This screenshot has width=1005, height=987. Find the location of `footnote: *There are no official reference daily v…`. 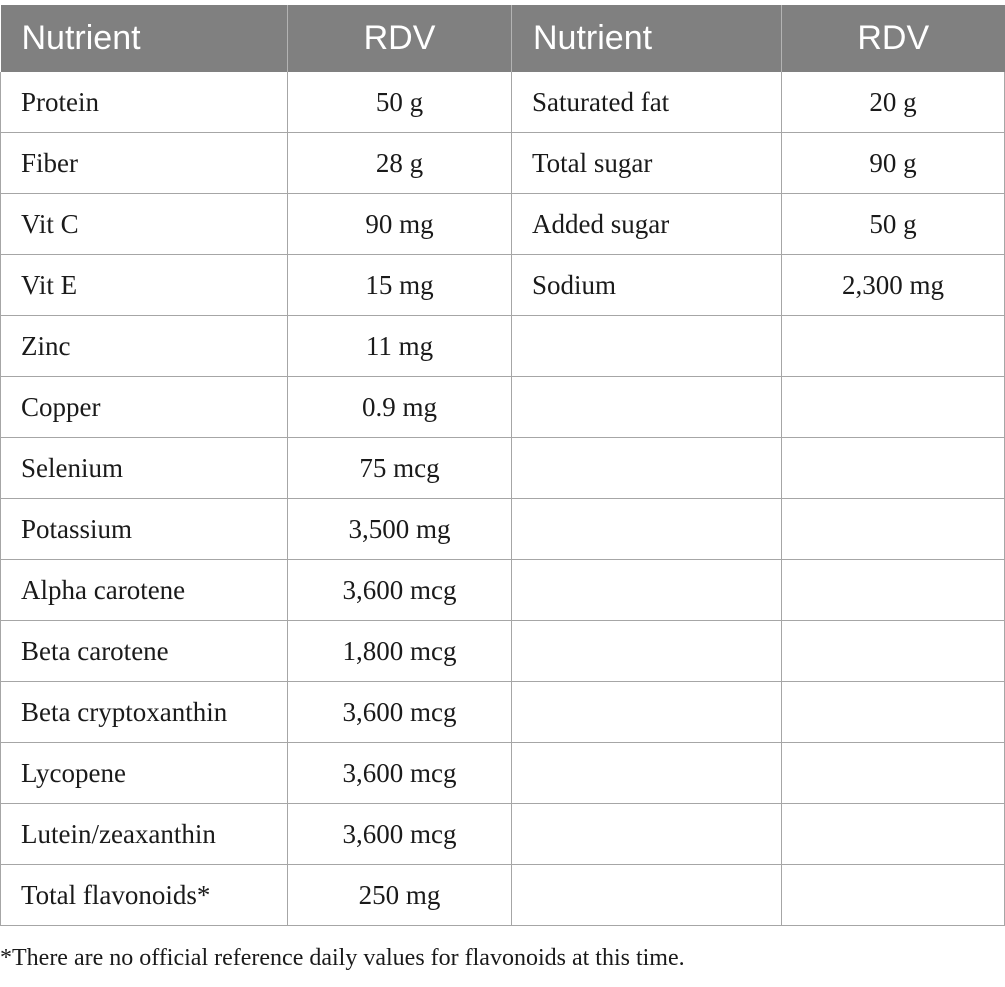

footnote: *There are no official reference daily v… is located at coordinates (342, 958).